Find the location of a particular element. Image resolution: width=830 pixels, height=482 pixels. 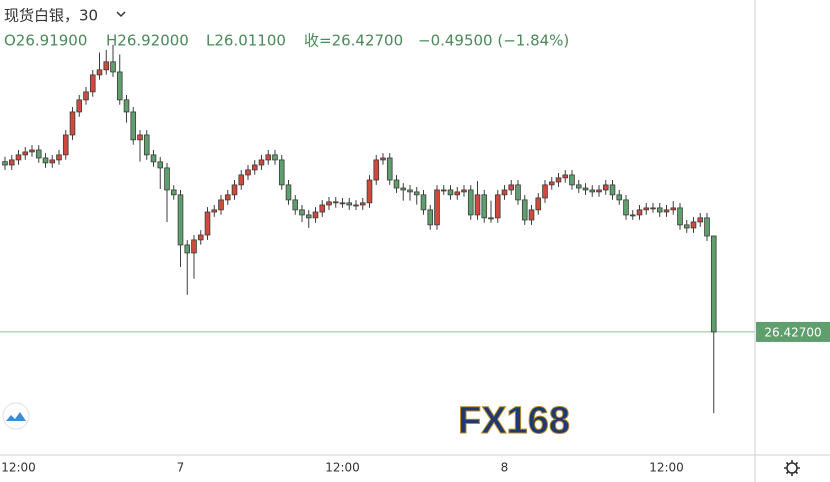

tv-logo is located at coordinates (16, 416).